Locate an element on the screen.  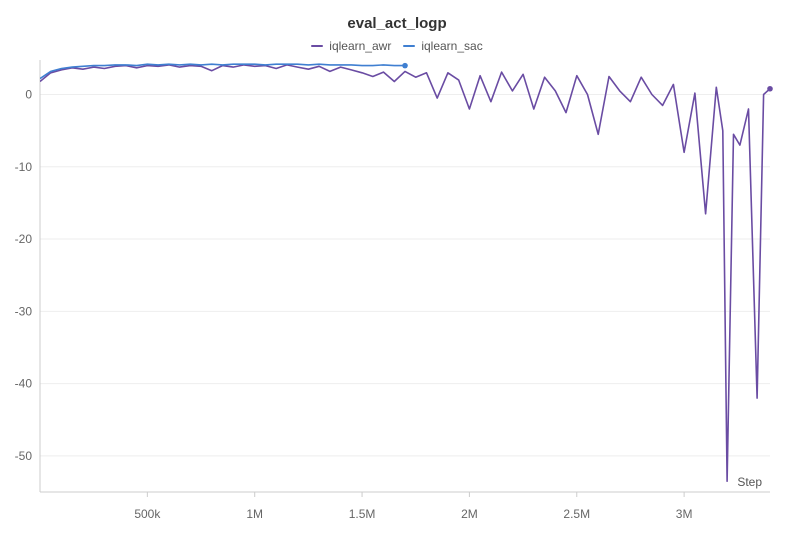
y-tick-label: -50 is located at coordinates (24, 456).